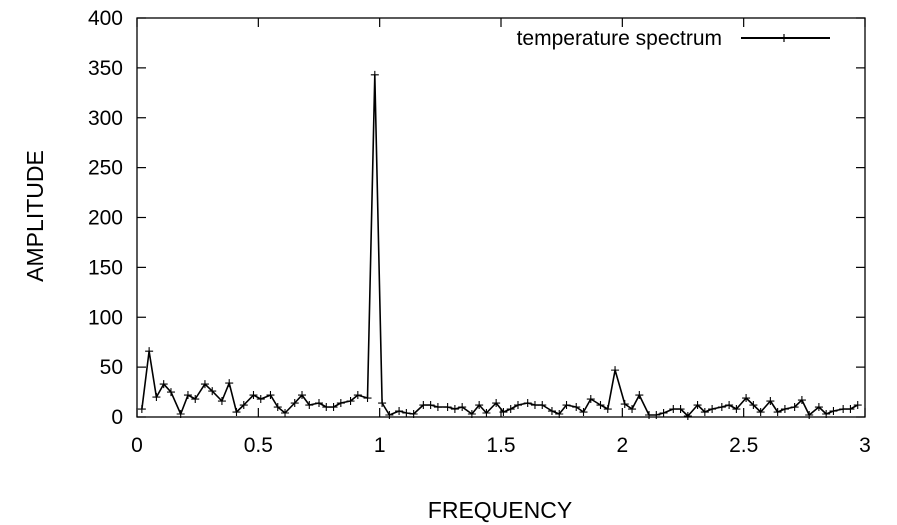 The width and height of the screenshot is (897, 525). What do you see at coordinates (105, 68) in the screenshot?
I see `y-tick-label: 350` at bounding box center [105, 68].